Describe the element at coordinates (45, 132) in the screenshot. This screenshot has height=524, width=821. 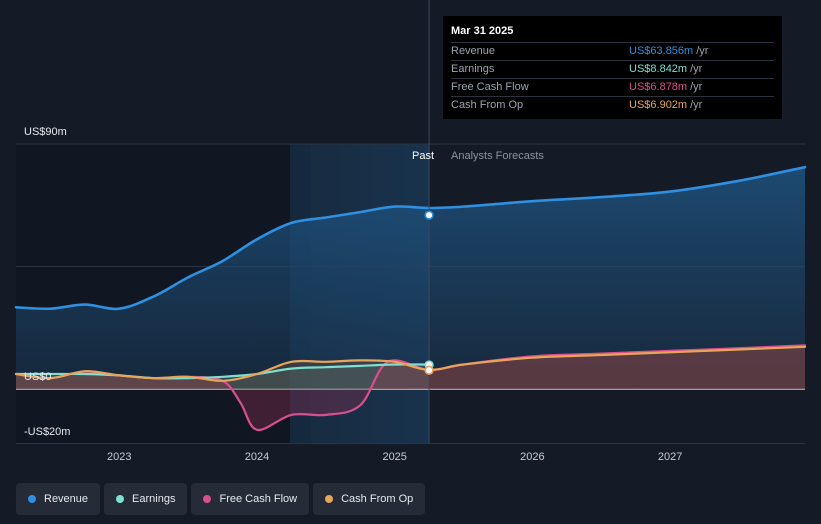
I see `y-tick-label: US$90m` at that location.